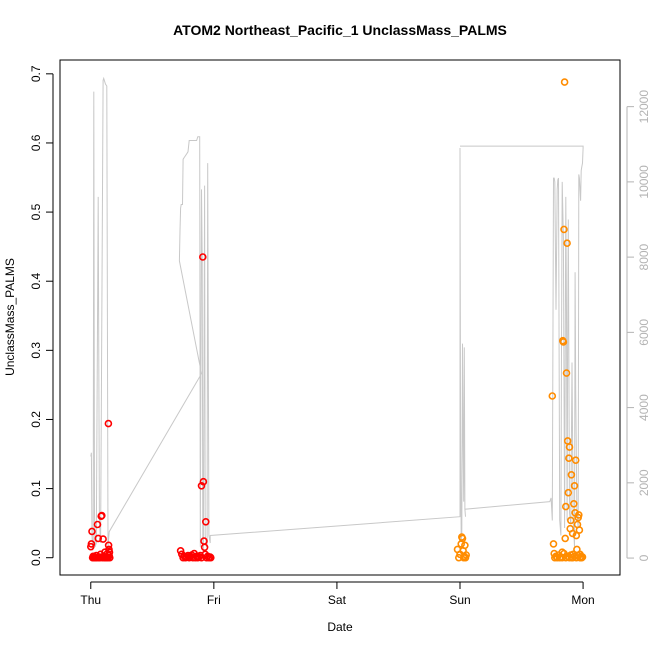 This screenshot has width=650, height=655. What do you see at coordinates (459, 600) in the screenshot?
I see `x-tick-label: Sun` at bounding box center [459, 600].